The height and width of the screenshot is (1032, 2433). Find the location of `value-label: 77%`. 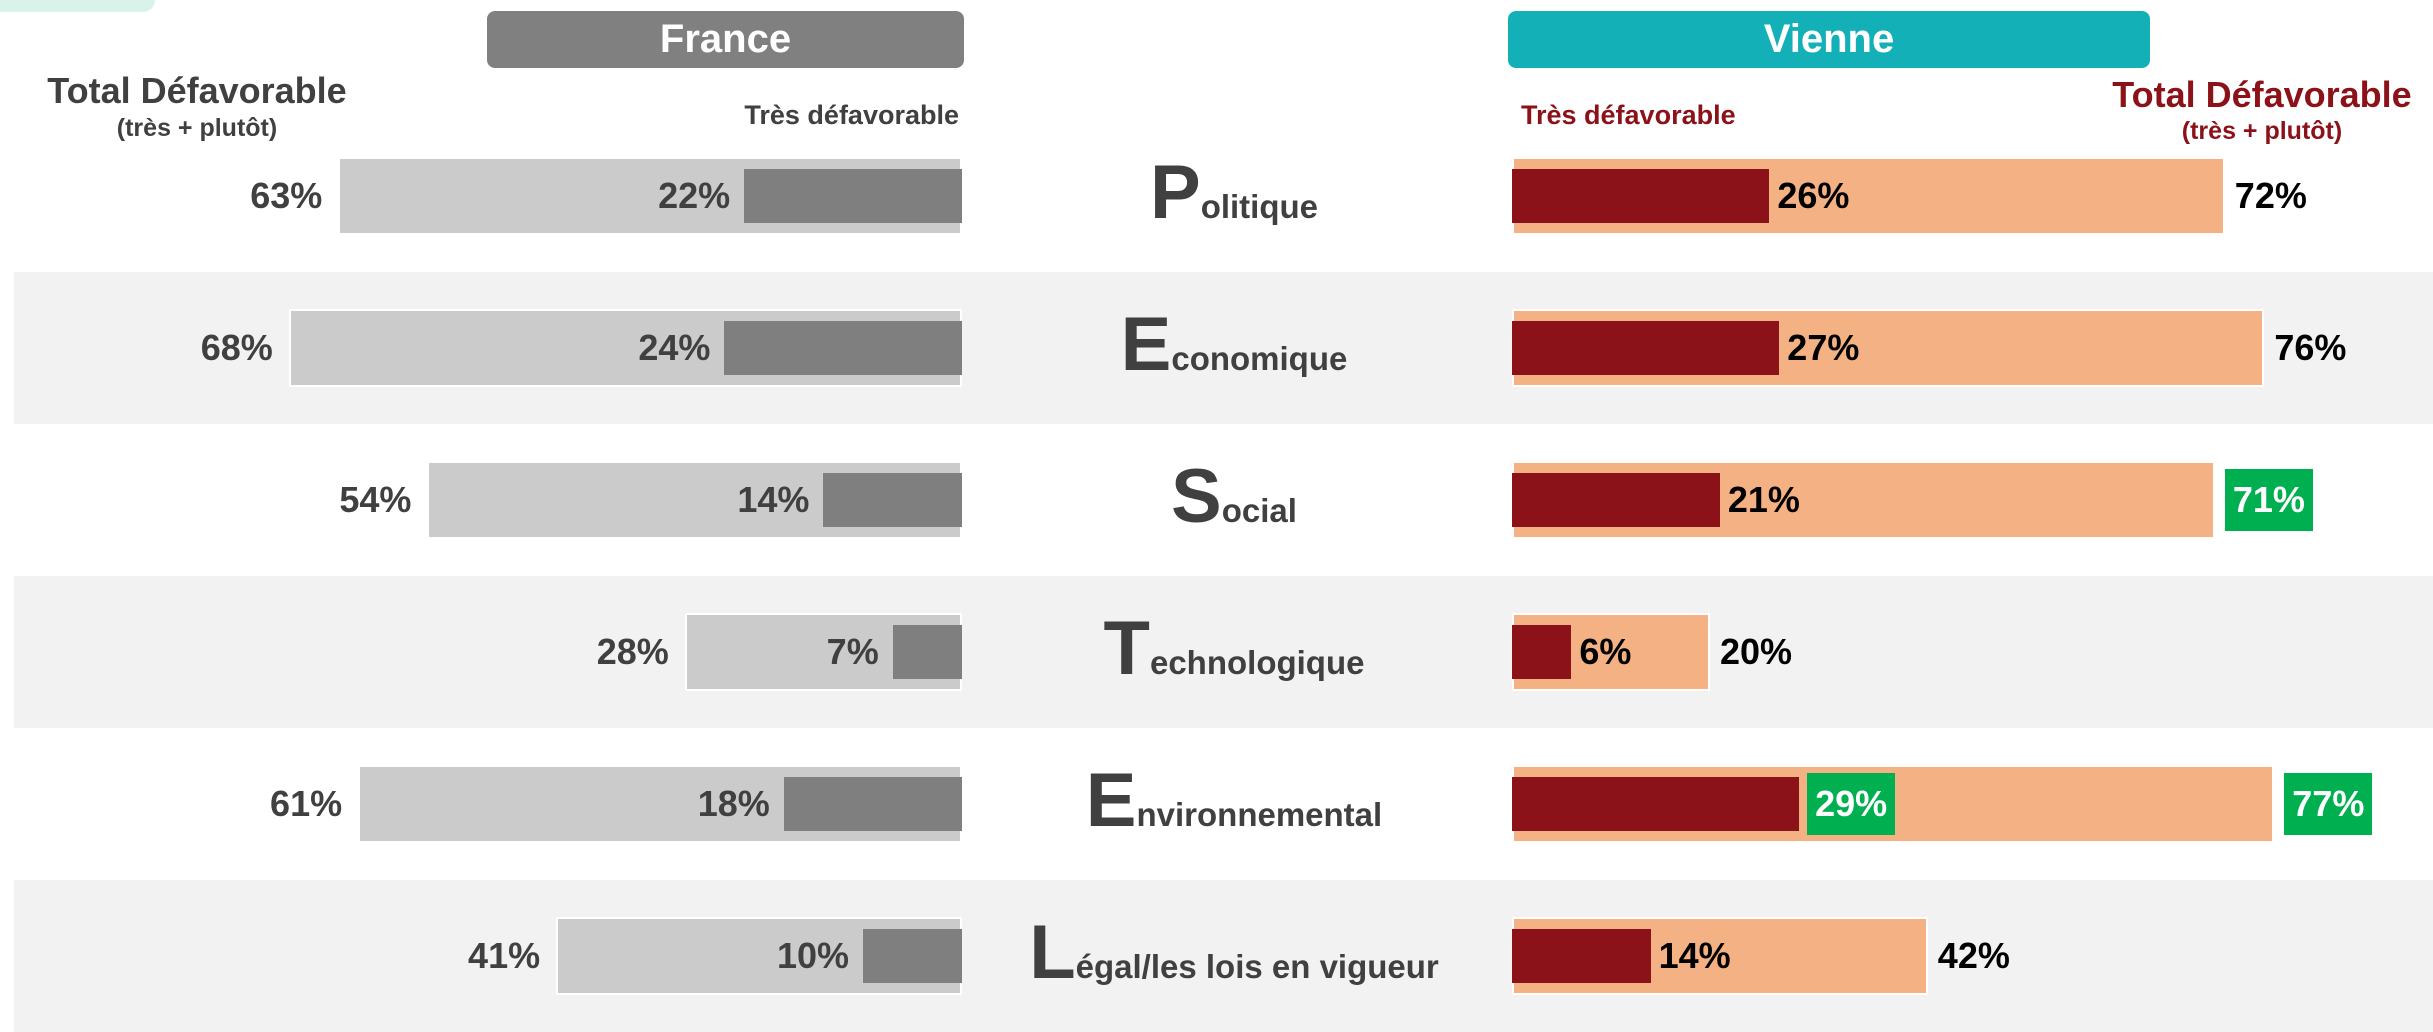

value-label: 77% is located at coordinates (2328, 804).